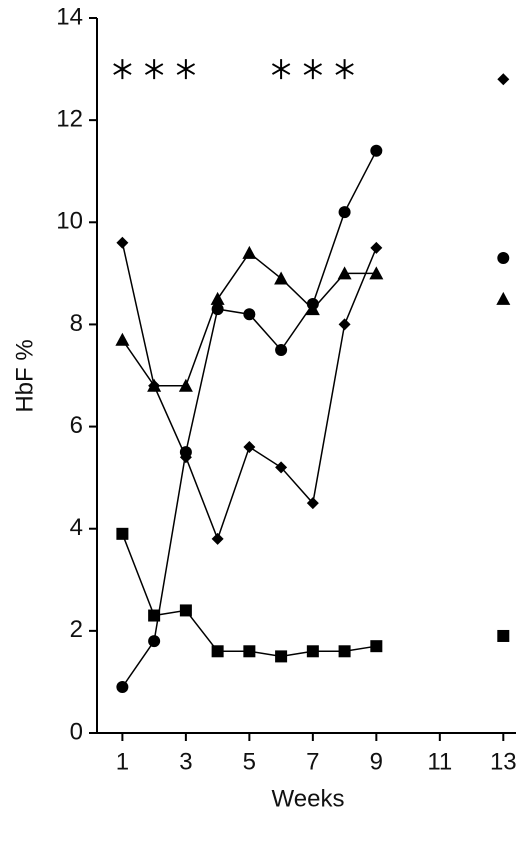 The width and height of the screenshot is (520, 848). I want to click on y-tick-label: 10, so click(69, 221).